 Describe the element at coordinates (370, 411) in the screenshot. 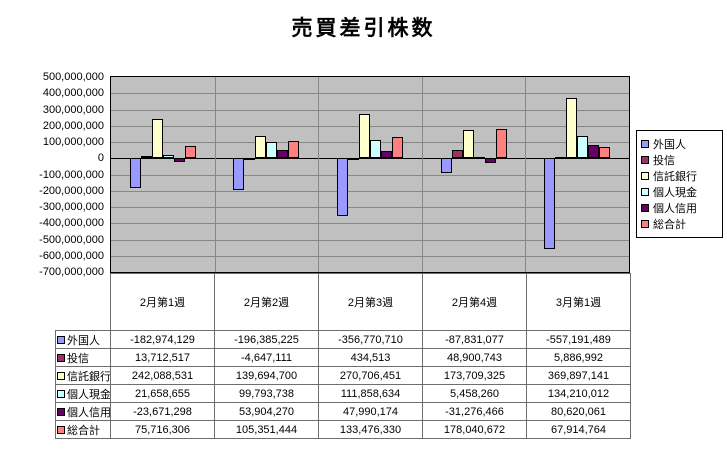

I see `value-cell: 47,990,174` at that location.